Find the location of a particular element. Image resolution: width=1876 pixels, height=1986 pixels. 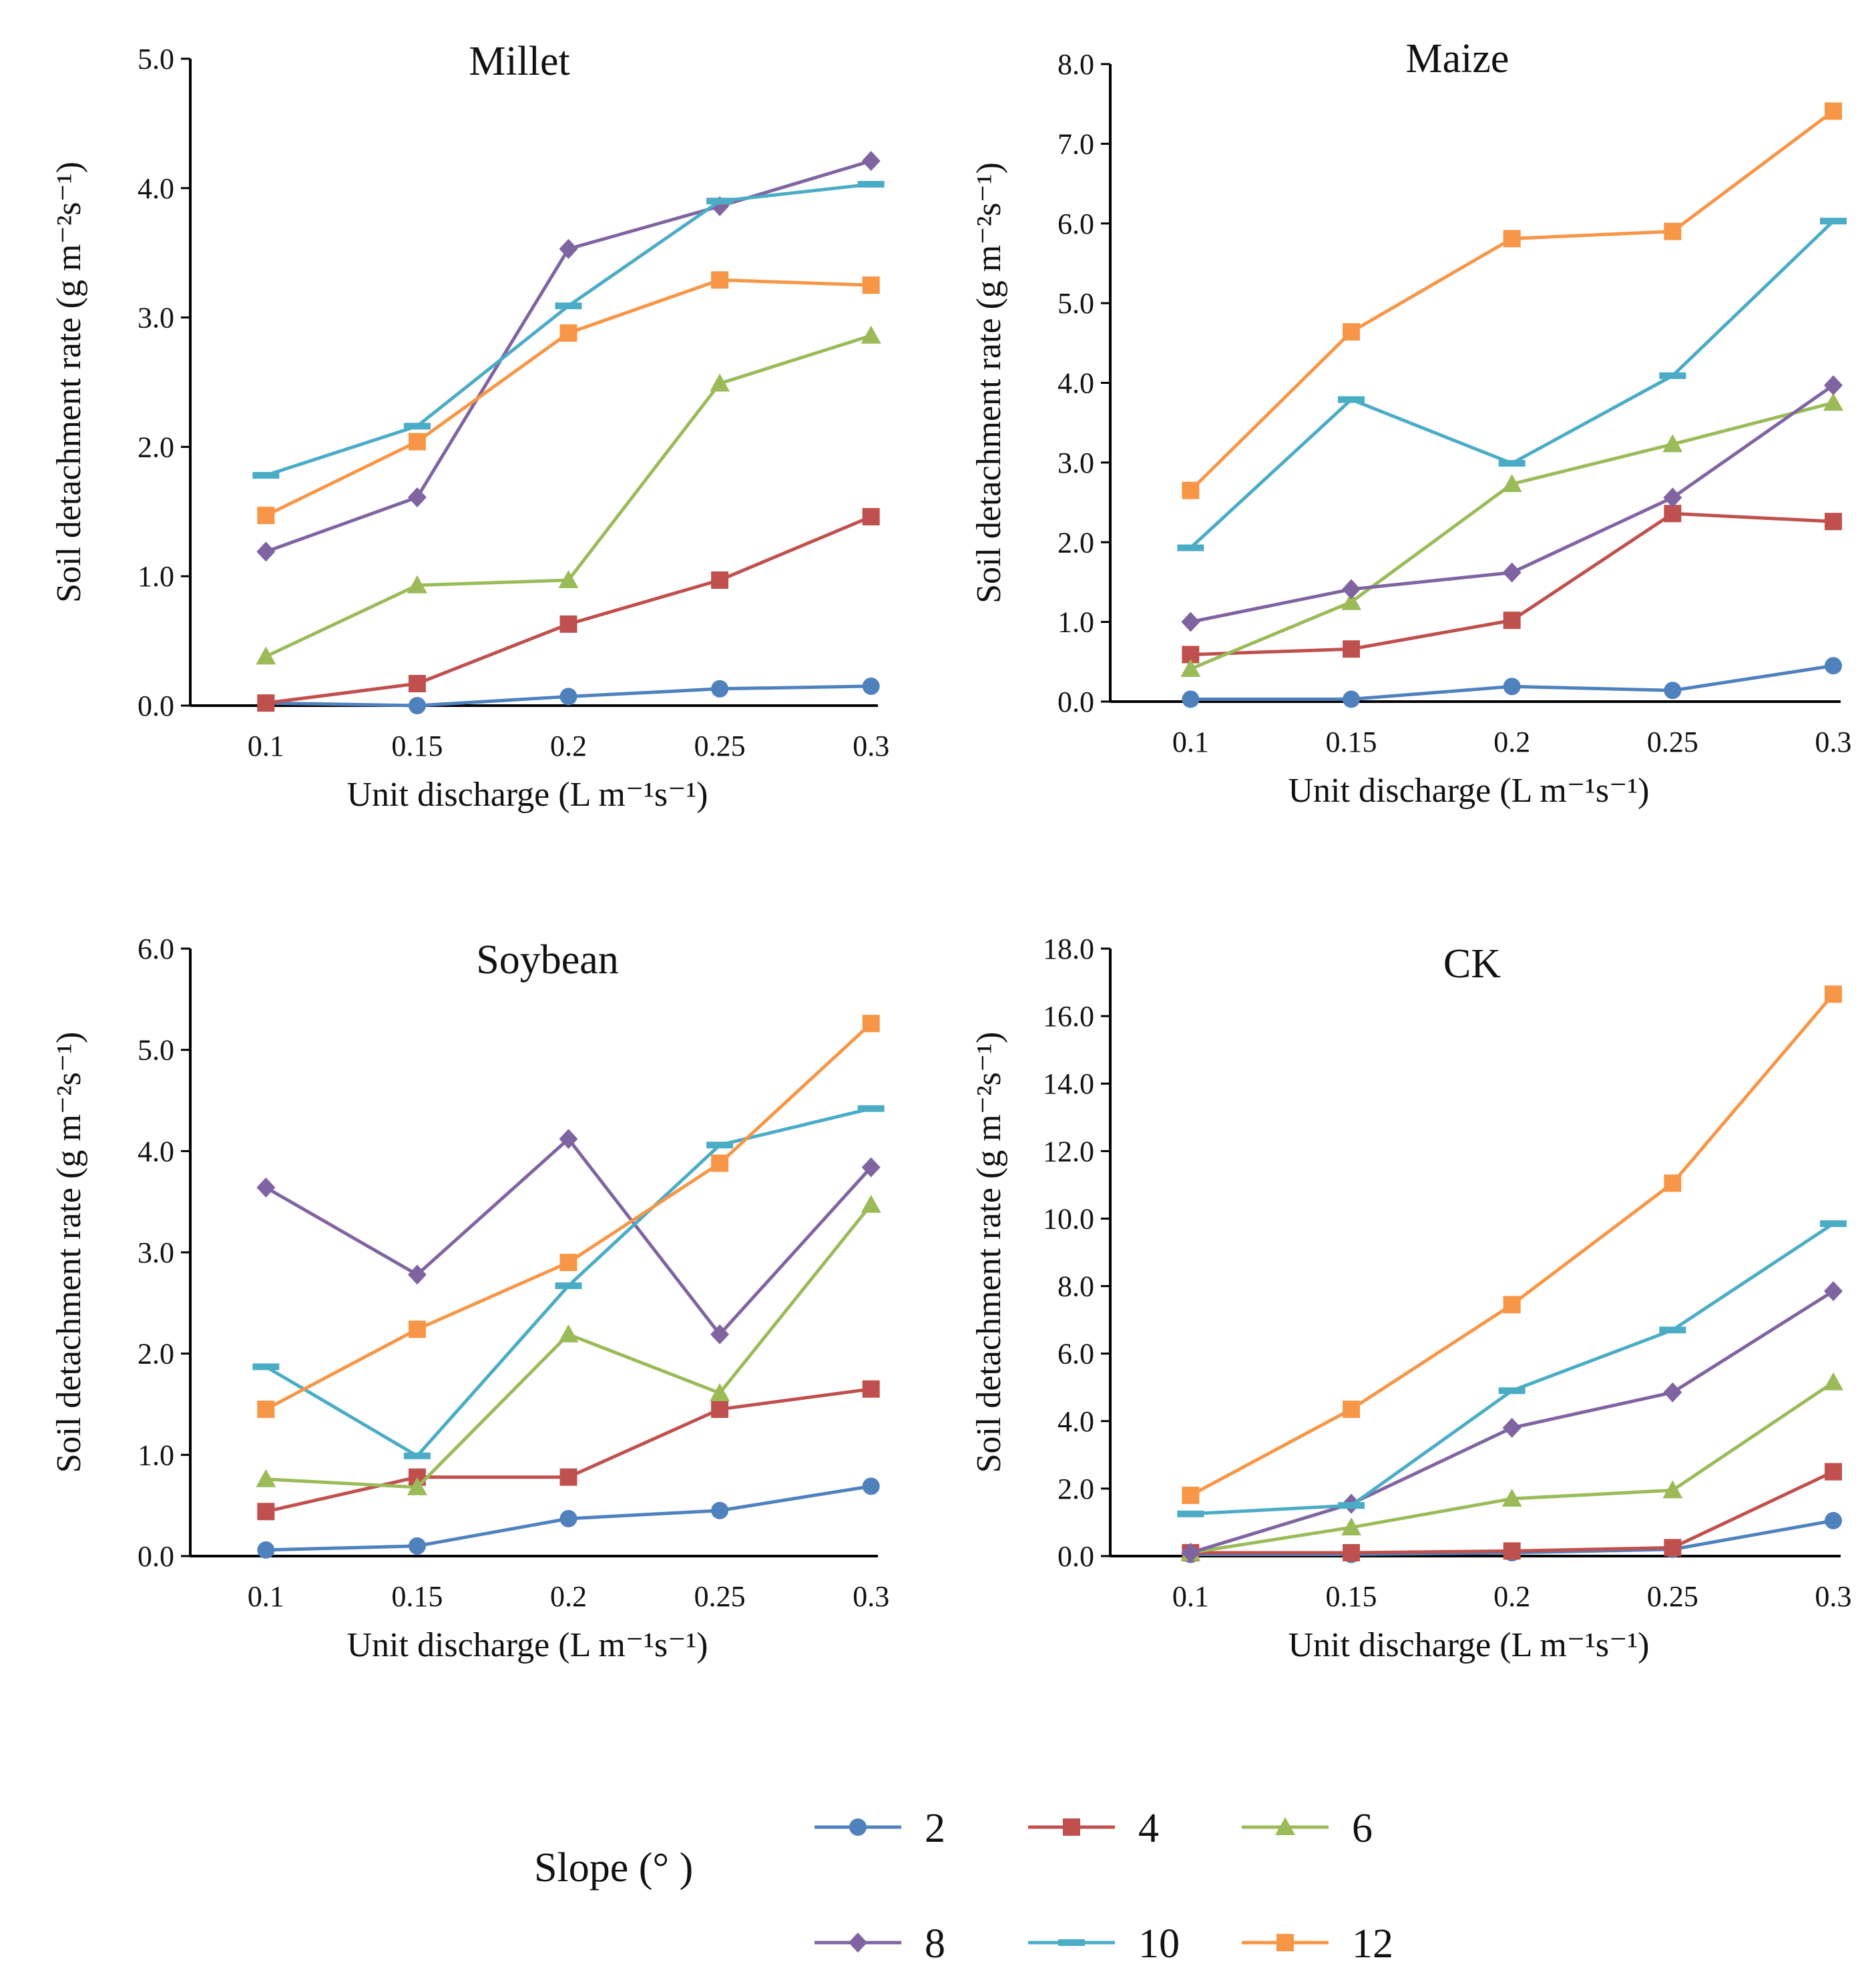

y-axis-label: Soil detachment rate (g m⁻²s⁻¹) is located at coordinates (989, 1252).